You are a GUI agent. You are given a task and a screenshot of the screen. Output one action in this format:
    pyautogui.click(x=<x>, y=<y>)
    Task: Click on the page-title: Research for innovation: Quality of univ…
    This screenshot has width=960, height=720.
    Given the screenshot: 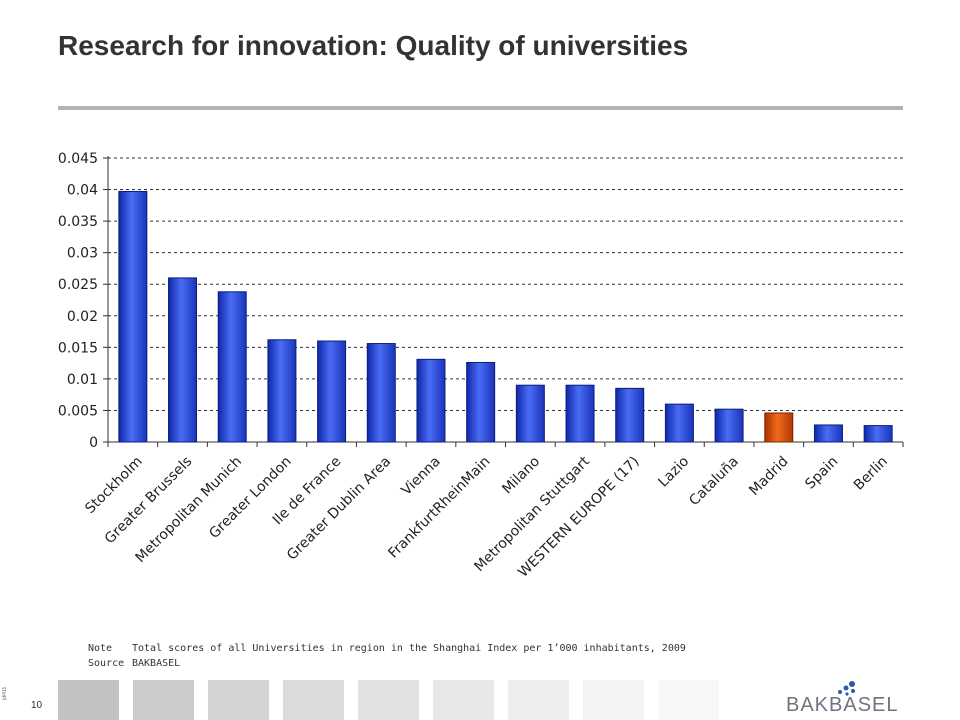 What is the action you would take?
    pyautogui.click(x=373, y=45)
    